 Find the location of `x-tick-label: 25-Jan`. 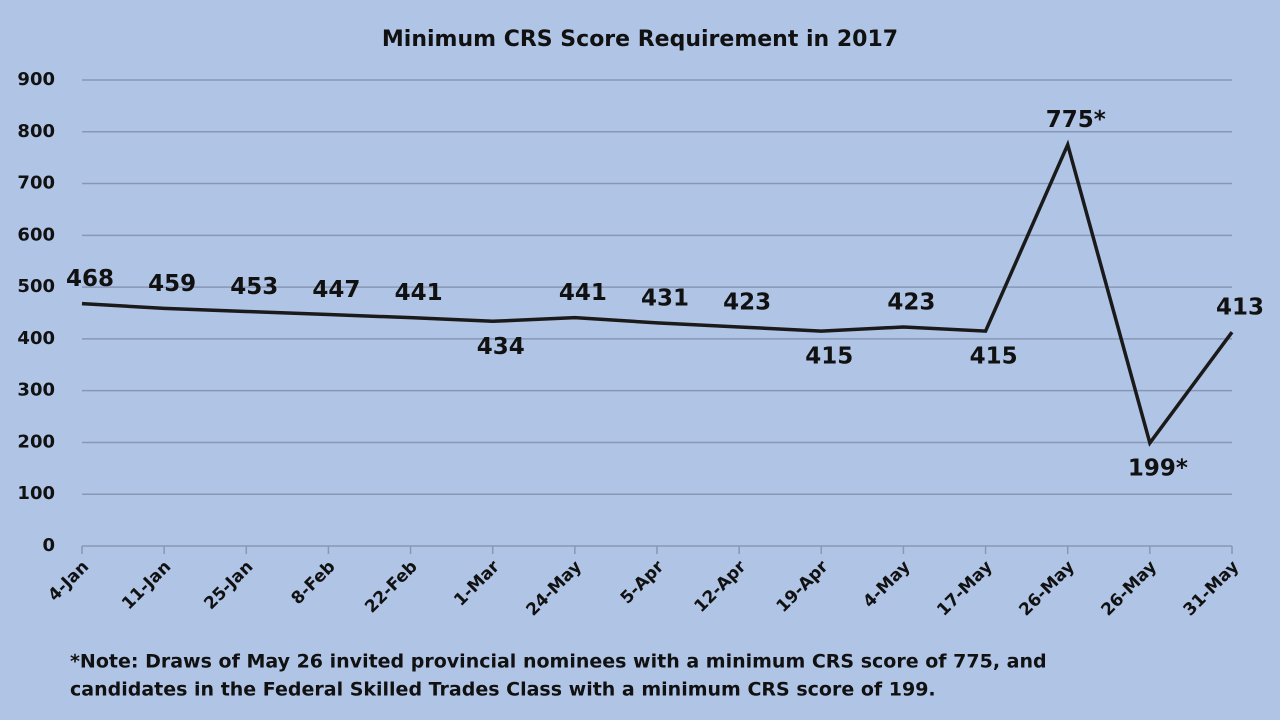

x-tick-label: 25-Jan is located at coordinates (228, 585).